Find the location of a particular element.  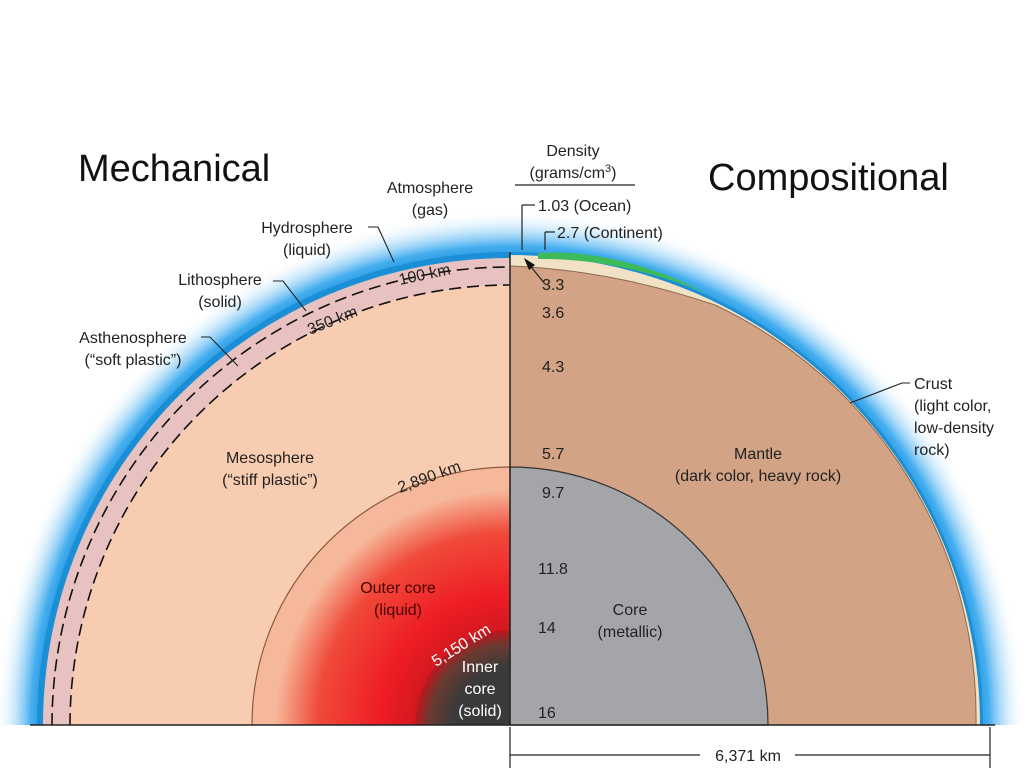

inner-core-layer is located at coordinates (462, 677).